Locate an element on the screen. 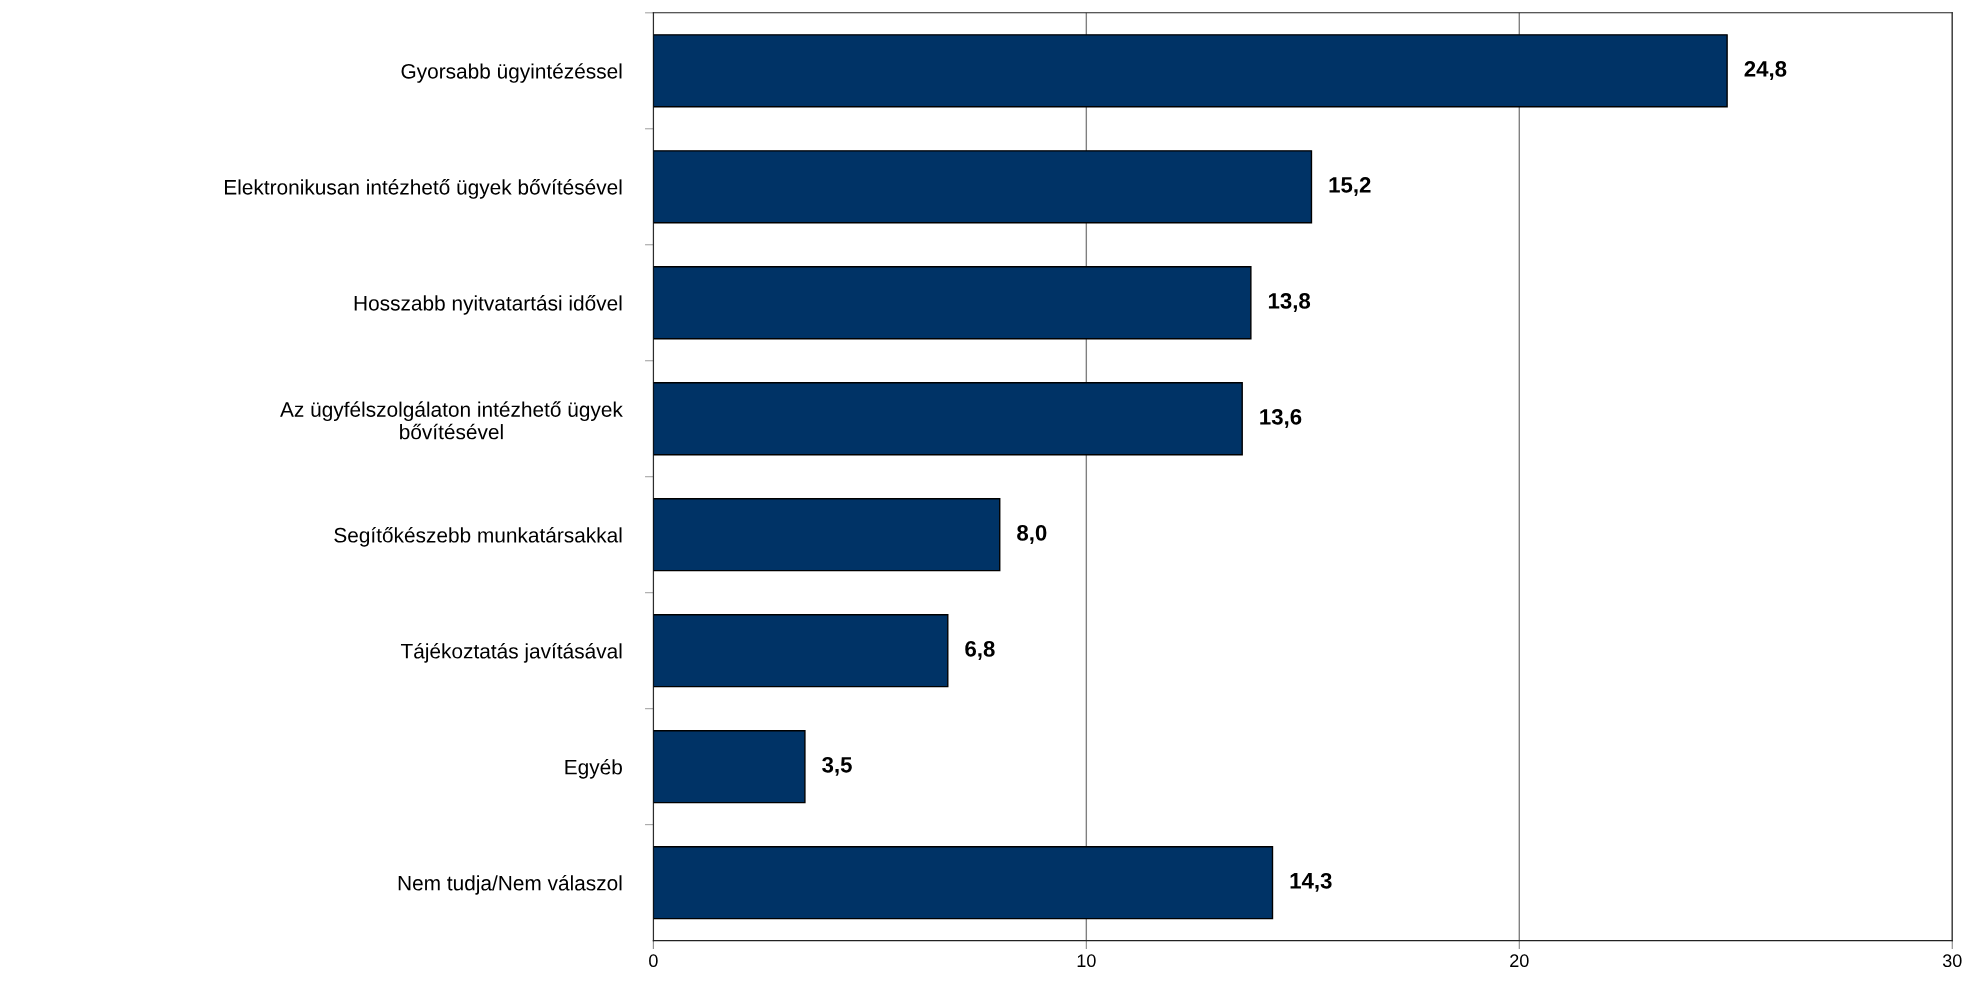 The width and height of the screenshot is (1968, 986). data-label: 15,2 is located at coordinates (1350, 186).